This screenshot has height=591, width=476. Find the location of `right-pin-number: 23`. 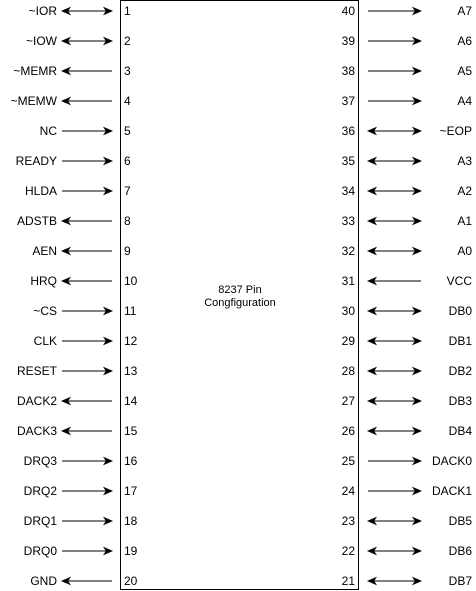

right-pin-number: 23 is located at coordinates (349, 521).